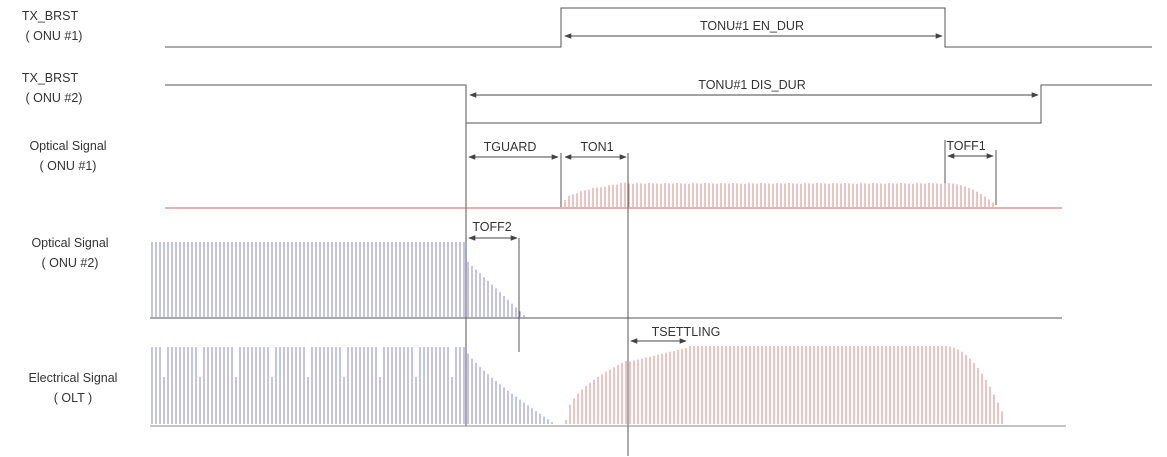 This screenshot has width=1167, height=457. What do you see at coordinates (73, 388) in the screenshot?
I see `row-label-electrical-olt: Electrical Signal ( OLT )` at bounding box center [73, 388].